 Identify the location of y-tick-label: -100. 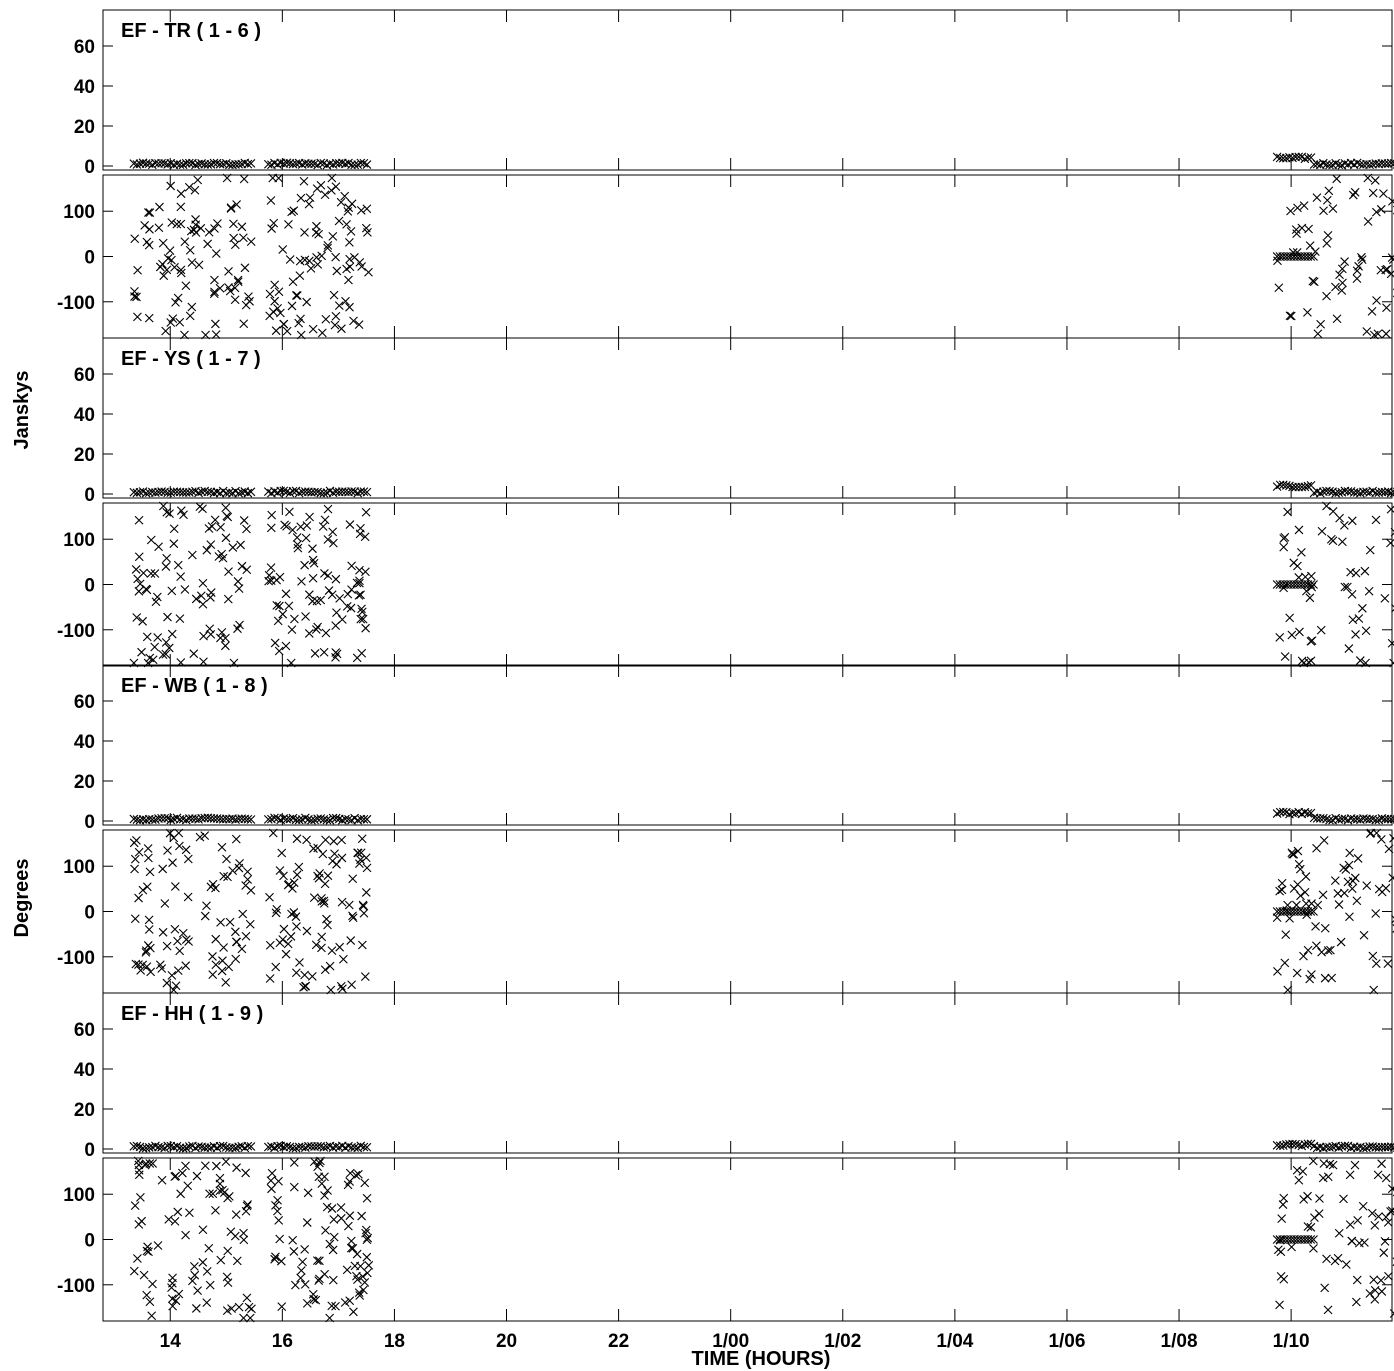
(76, 1286).